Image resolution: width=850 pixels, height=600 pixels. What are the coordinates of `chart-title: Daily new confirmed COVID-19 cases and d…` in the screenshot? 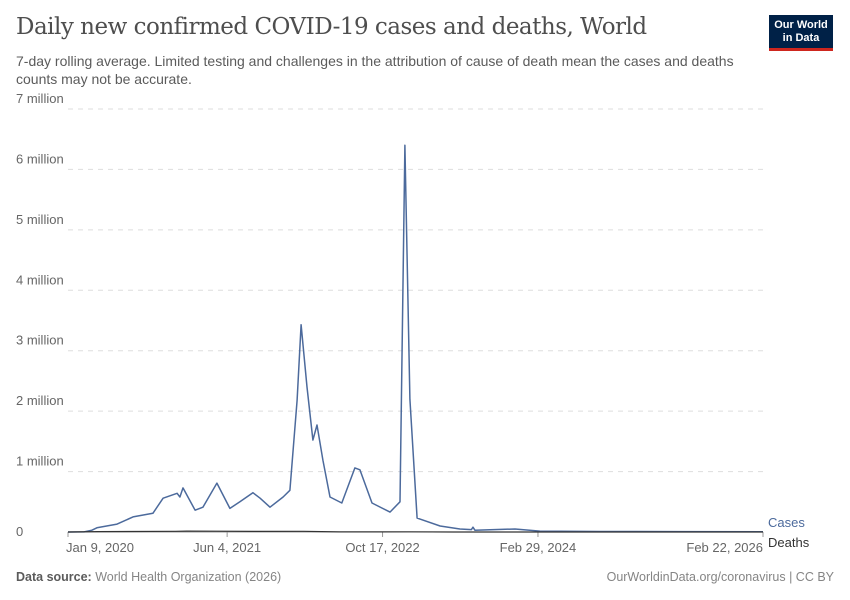 It's located at (331, 27).